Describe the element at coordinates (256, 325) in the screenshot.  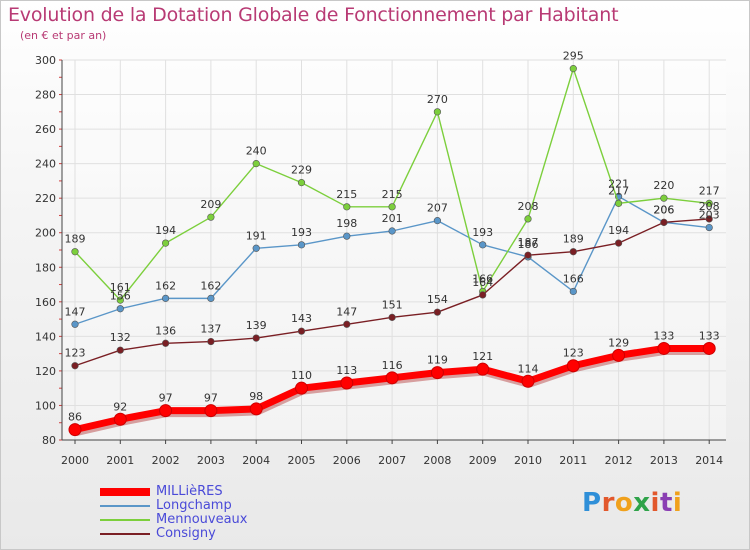
I see `data-label-consigny: 139` at that location.